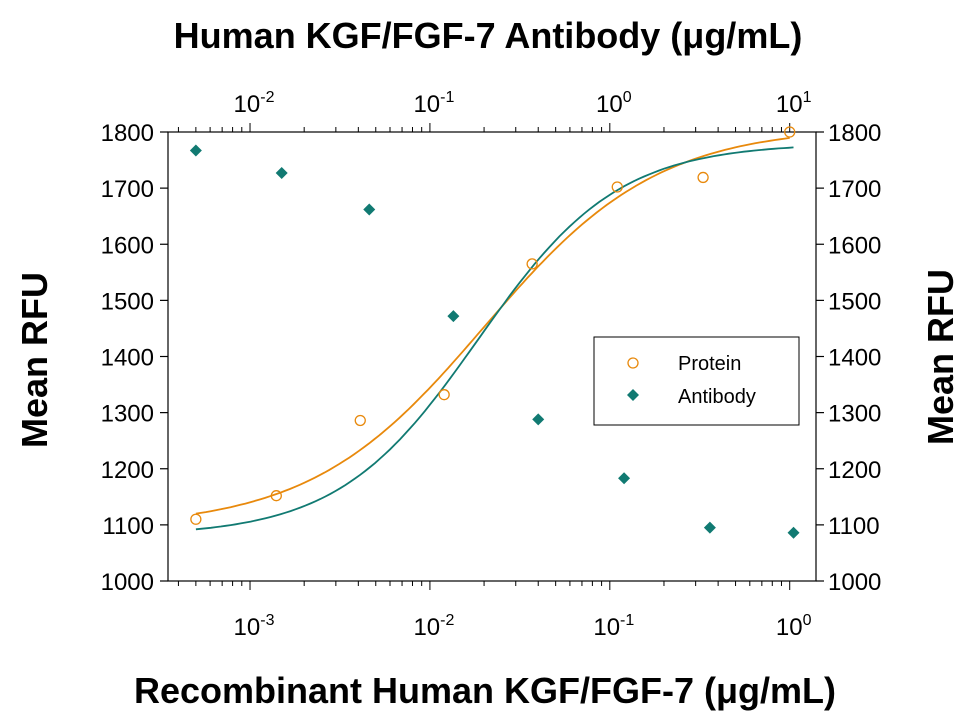  Describe the element at coordinates (854, 301) in the screenshot. I see `y-right-tick-label: 1500` at that location.